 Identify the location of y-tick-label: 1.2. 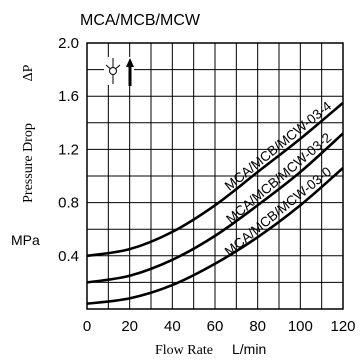
(68, 149).